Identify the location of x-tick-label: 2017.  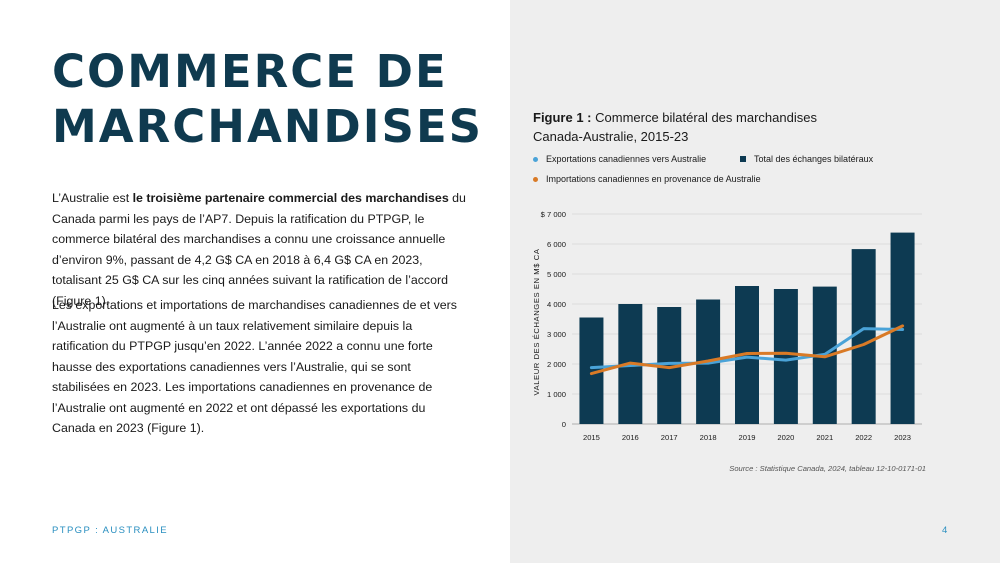
(669, 437).